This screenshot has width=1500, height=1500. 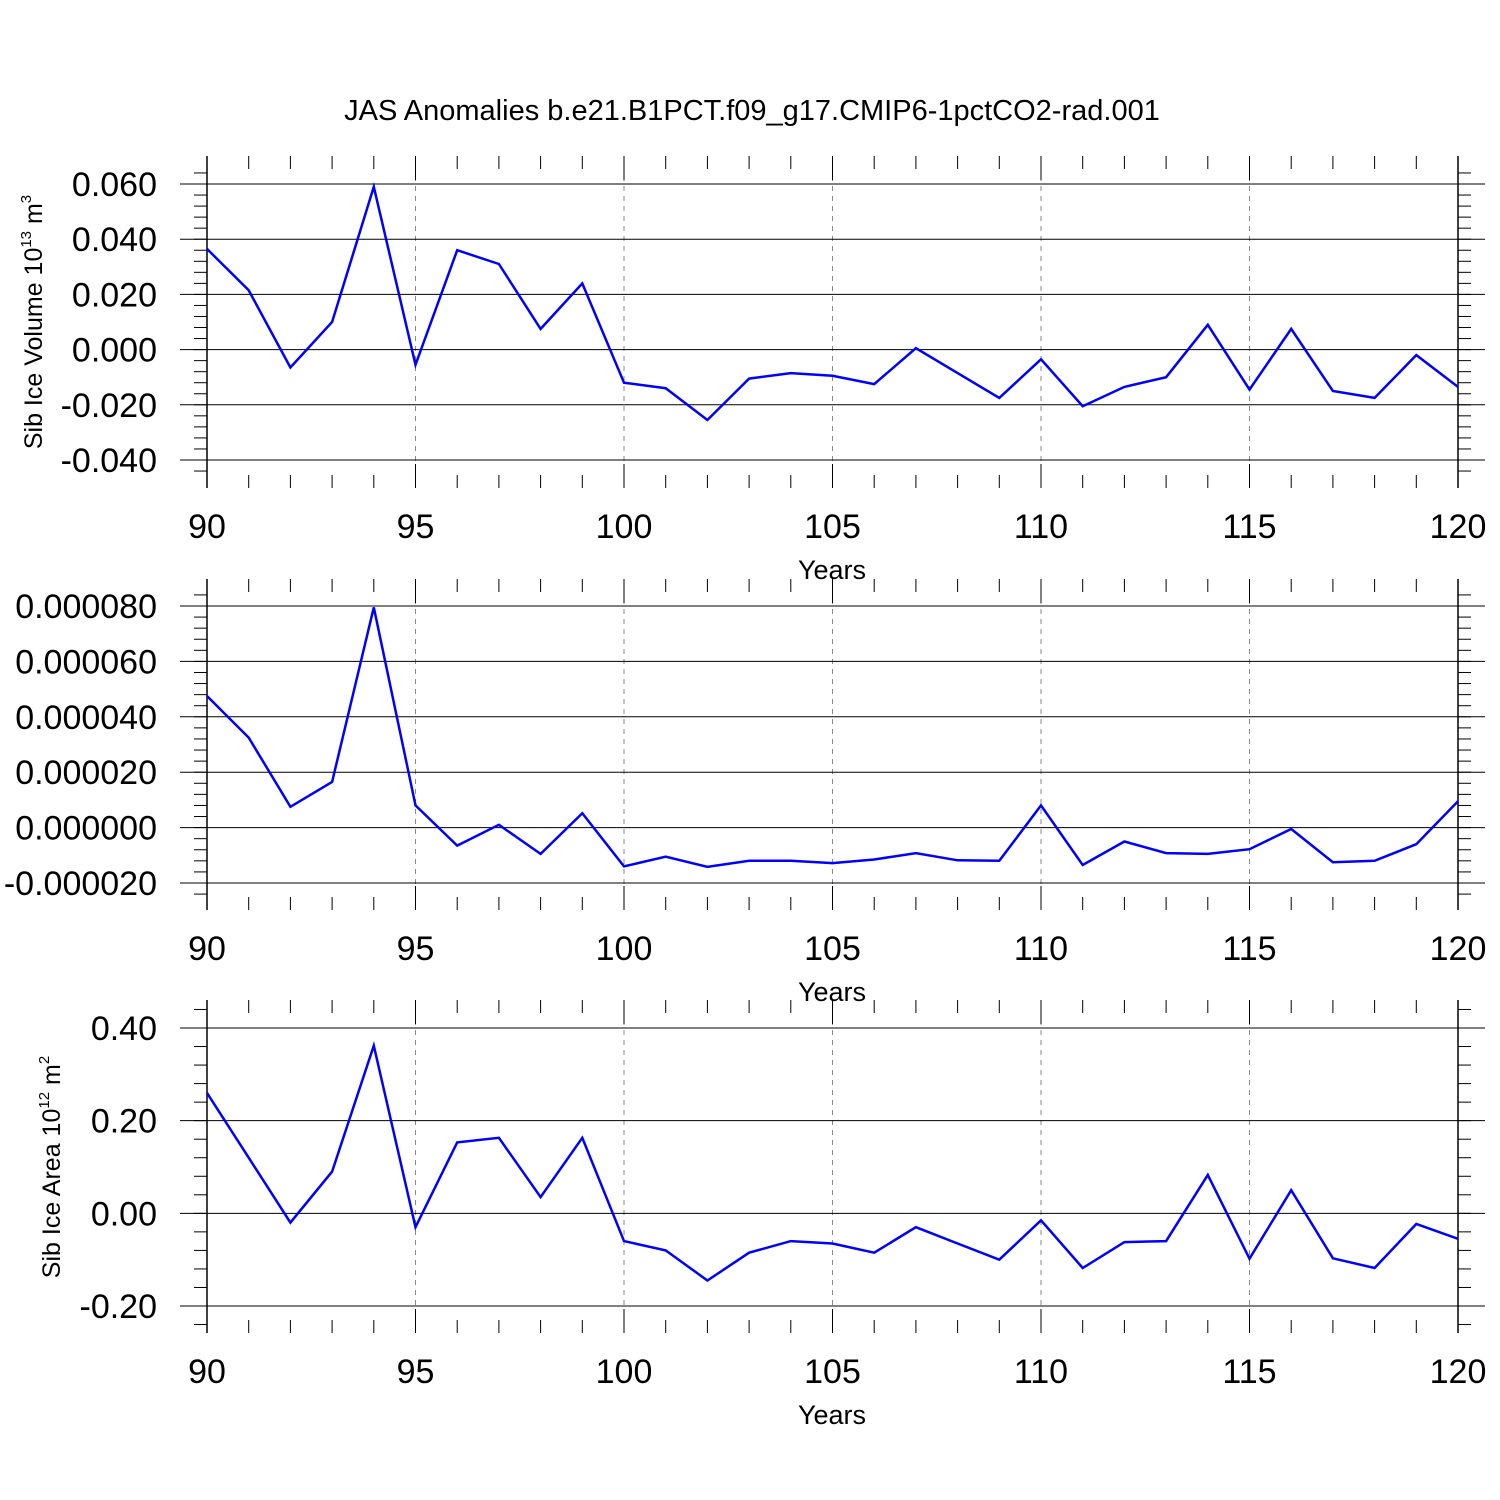 What do you see at coordinates (124, 1122) in the screenshot?
I see `y-tick-label: 0.20` at bounding box center [124, 1122].